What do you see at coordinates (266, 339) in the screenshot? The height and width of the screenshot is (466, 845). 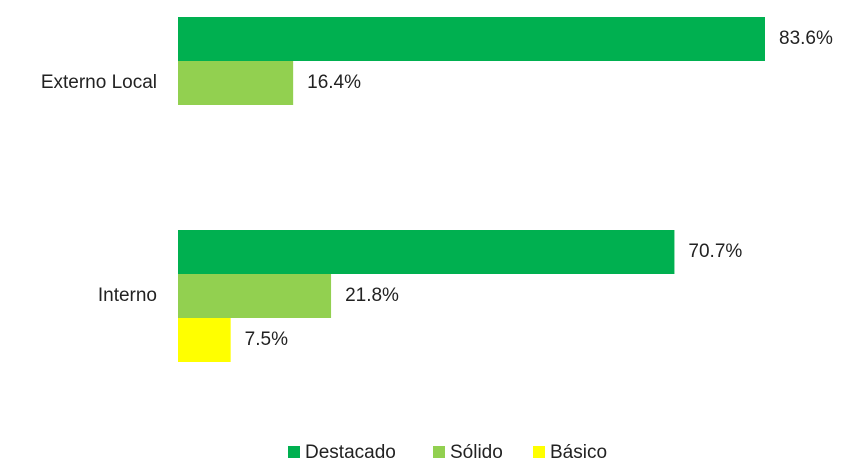 I see `data-label: 7.5%` at bounding box center [266, 339].